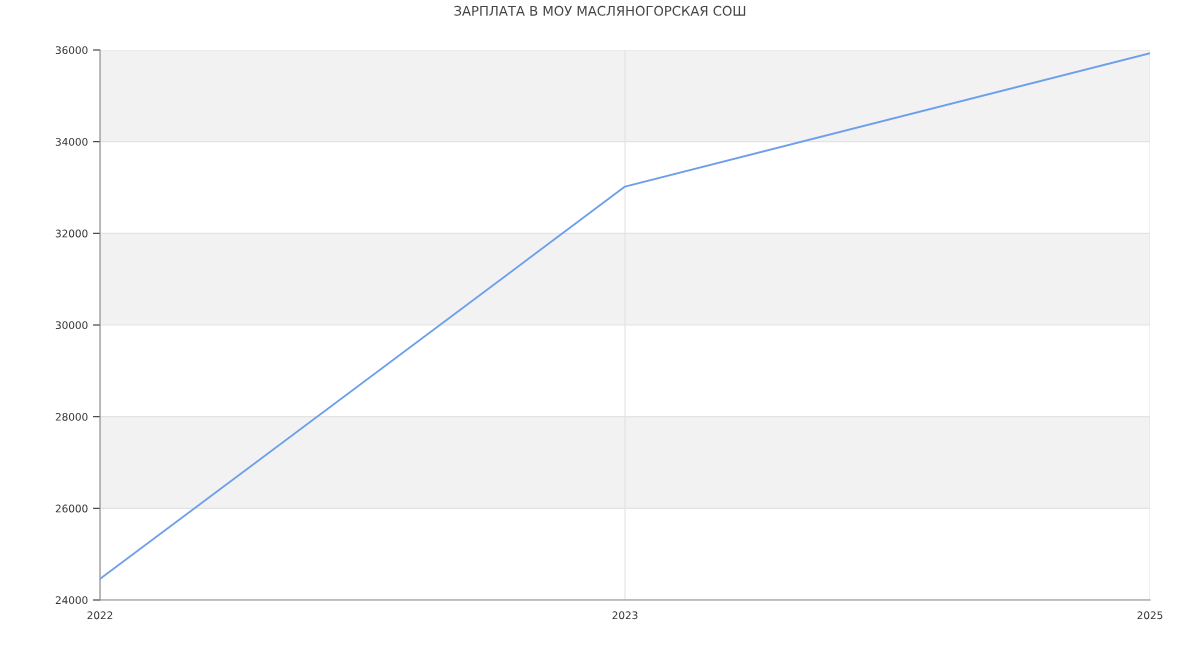  What do you see at coordinates (100, 615) in the screenshot?
I see `x-tick-label: 2022` at bounding box center [100, 615].